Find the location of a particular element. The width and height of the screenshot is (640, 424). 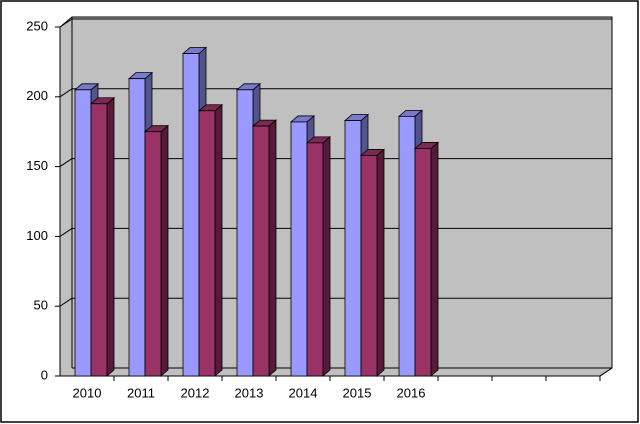

y-tick-label: 100 is located at coordinates (37, 235).